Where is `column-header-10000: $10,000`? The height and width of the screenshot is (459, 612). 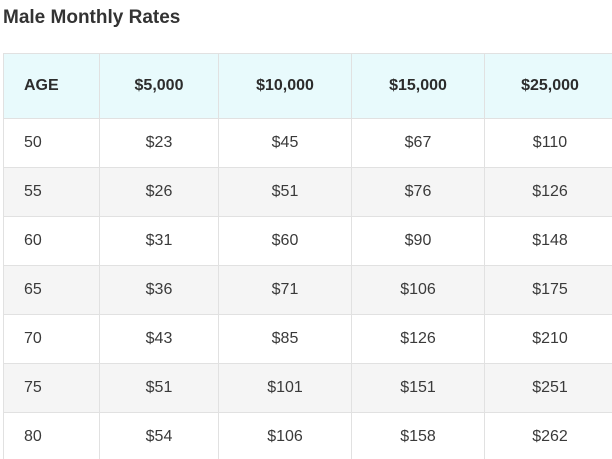
column-header-10000: $10,000 is located at coordinates (285, 86).